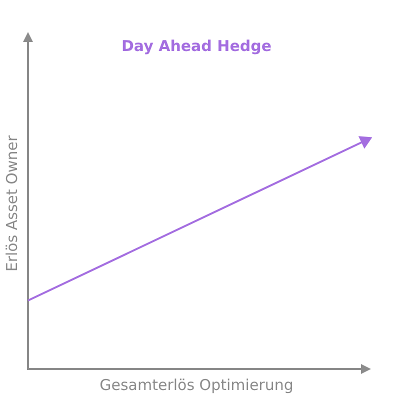 The height and width of the screenshot is (399, 398). I want to click on chart-title: Day Ahead Hedge, so click(196, 45).